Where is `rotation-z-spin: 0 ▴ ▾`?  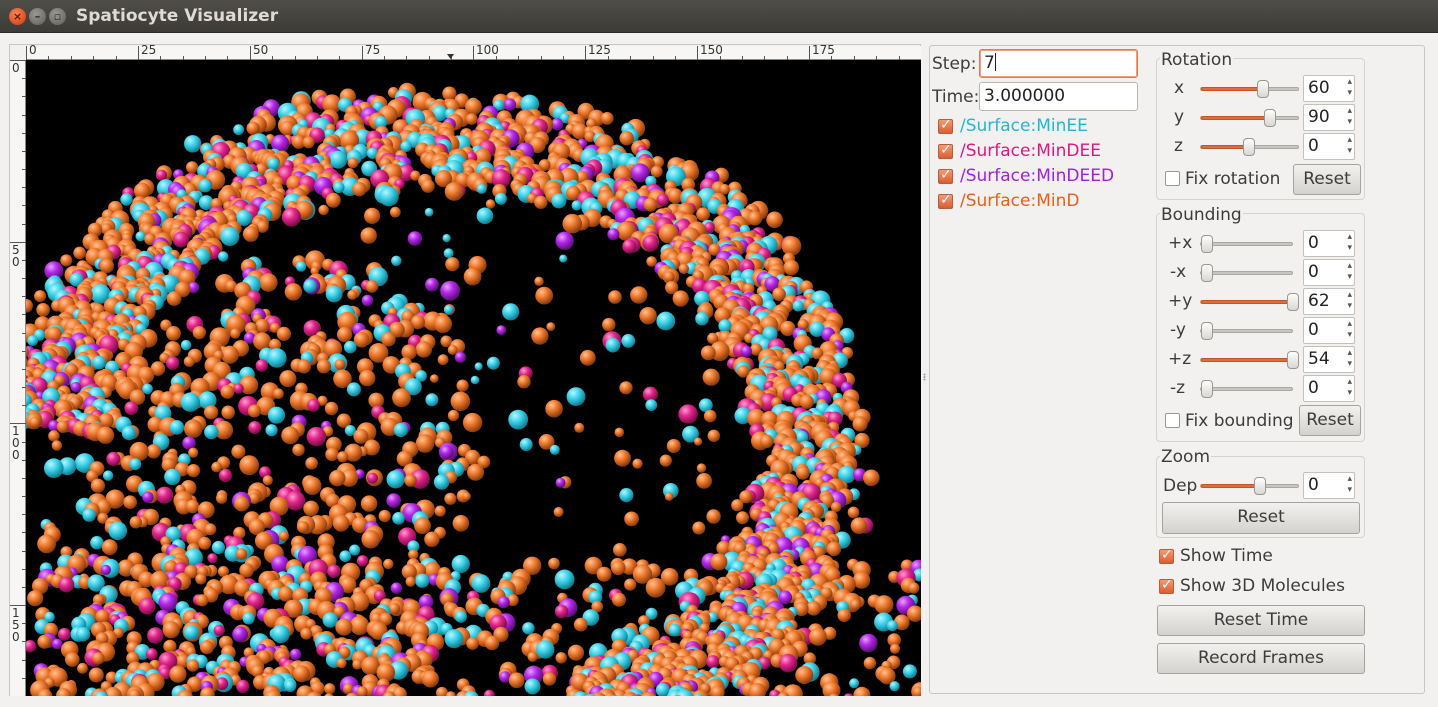
rotation-z-spin: 0 ▴ ▾ is located at coordinates (1329, 146).